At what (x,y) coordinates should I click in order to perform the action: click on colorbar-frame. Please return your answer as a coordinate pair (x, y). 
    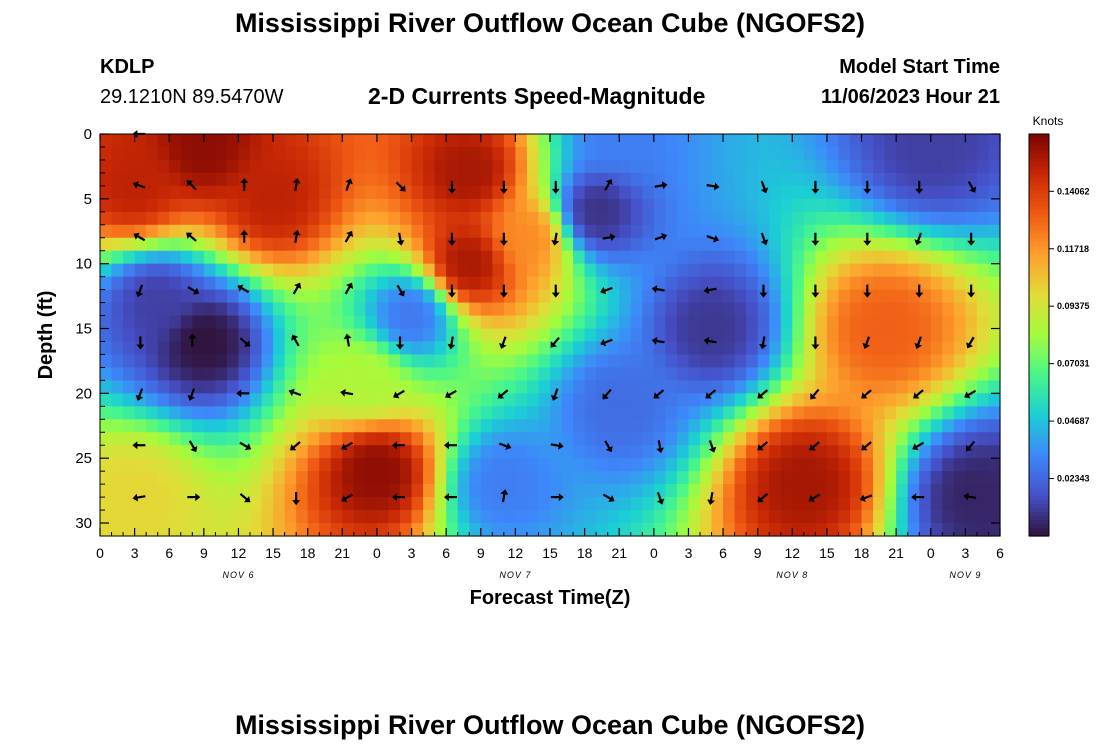
    Looking at the image, I should click on (1039, 335).